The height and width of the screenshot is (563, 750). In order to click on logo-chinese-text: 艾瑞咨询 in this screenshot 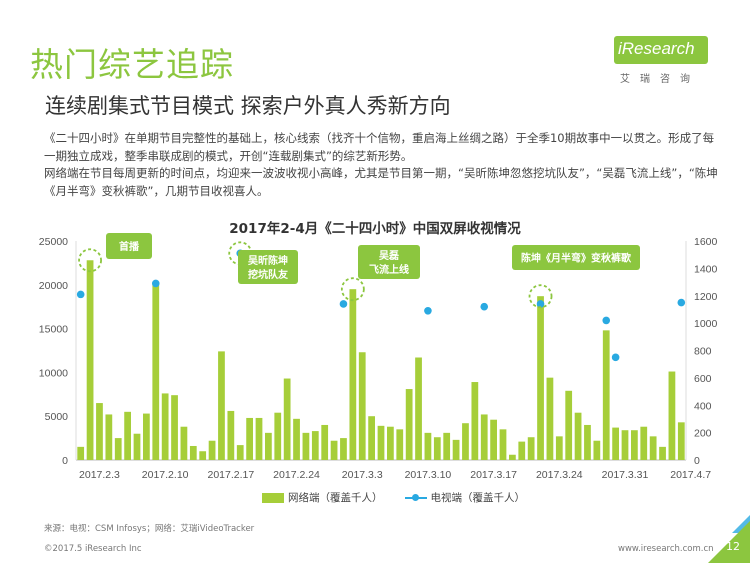, I will do `click(660, 79)`.